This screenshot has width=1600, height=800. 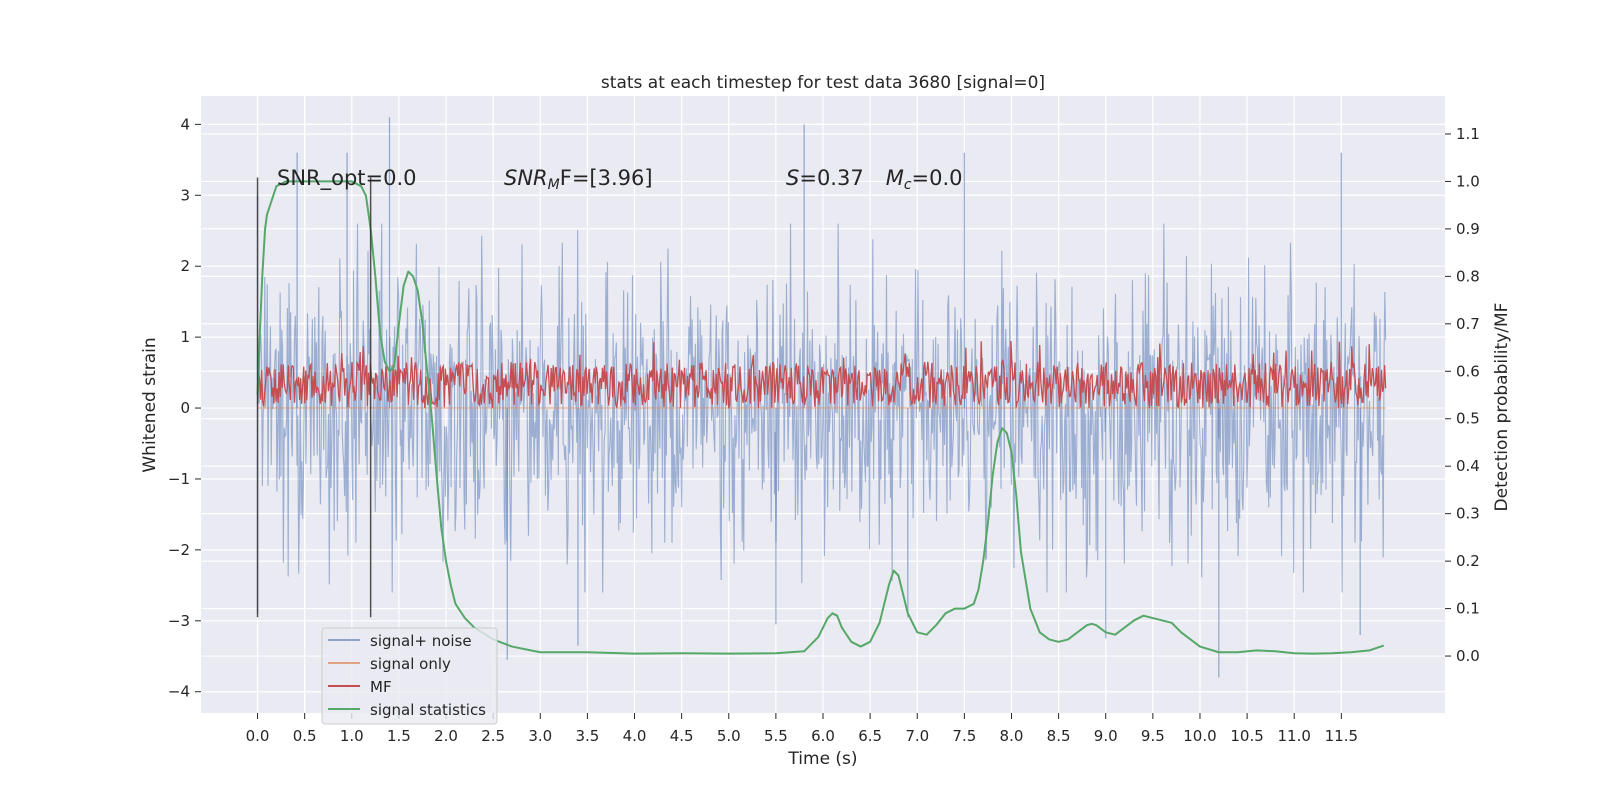 I want to click on y2-tick-label: 0.3, so click(x=1468, y=514).